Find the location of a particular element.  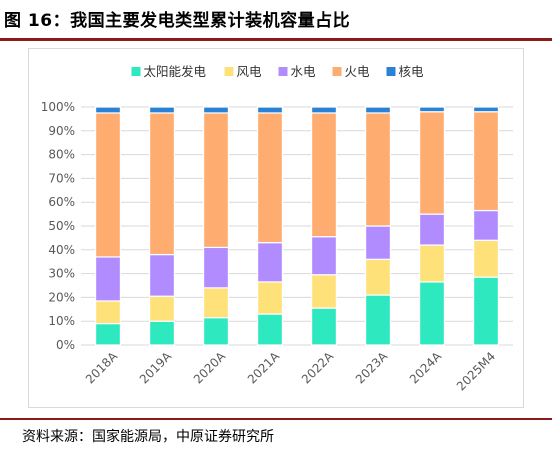

y-tick-label-1: 10% is located at coordinates (61, 321).